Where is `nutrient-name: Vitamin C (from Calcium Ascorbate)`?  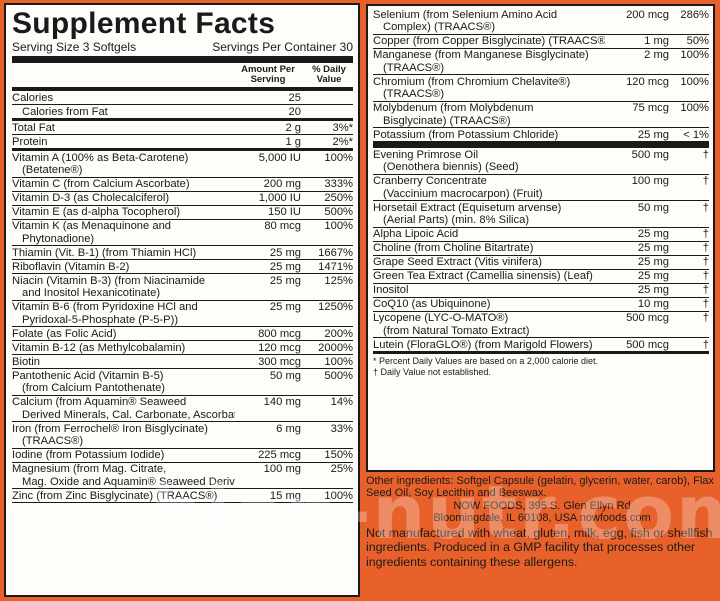
nutrient-name: Vitamin C (from Calcium Ascorbate) is located at coordinates (123, 184).